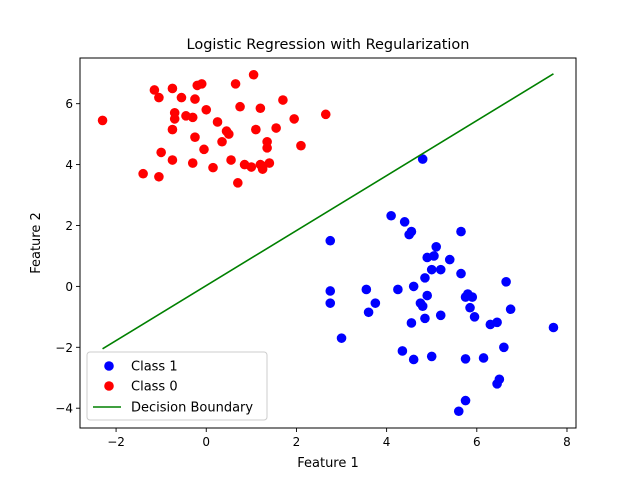 The image size is (640, 480). What do you see at coordinates (206, 442) in the screenshot?
I see `x-tick-label: 0` at bounding box center [206, 442].